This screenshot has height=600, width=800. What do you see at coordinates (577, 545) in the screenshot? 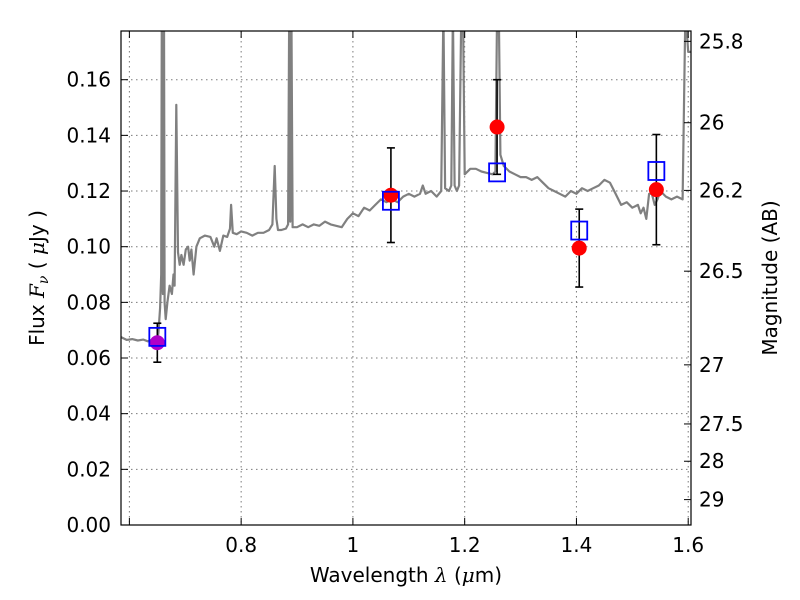
I see `x-tick-label-4: 1.4` at bounding box center [577, 545].